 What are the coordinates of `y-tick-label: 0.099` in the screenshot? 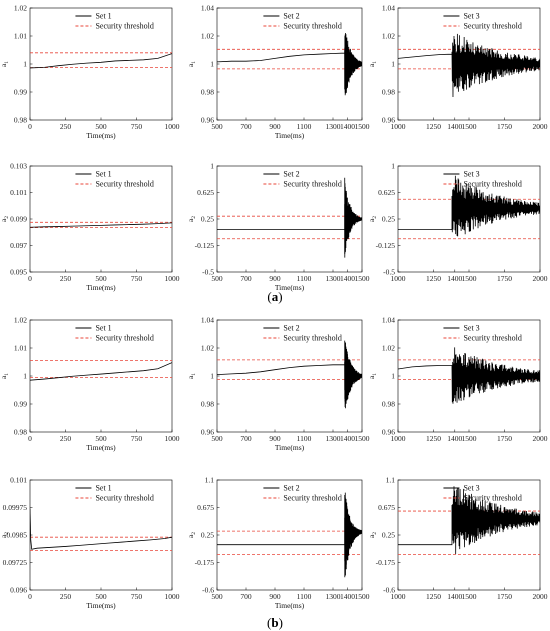 It's located at (18, 219).